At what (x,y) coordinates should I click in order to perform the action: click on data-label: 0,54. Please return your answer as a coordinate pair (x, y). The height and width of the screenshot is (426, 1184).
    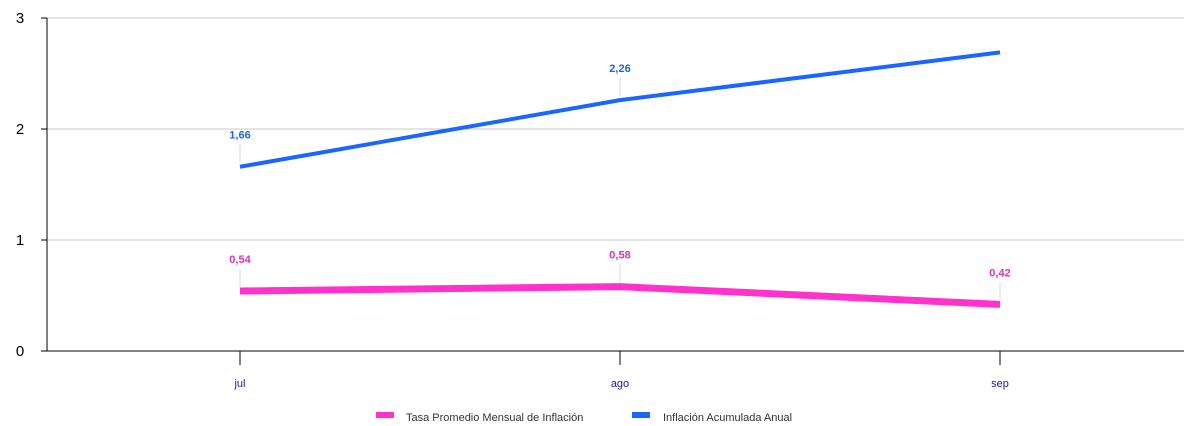
    Looking at the image, I should click on (240, 260).